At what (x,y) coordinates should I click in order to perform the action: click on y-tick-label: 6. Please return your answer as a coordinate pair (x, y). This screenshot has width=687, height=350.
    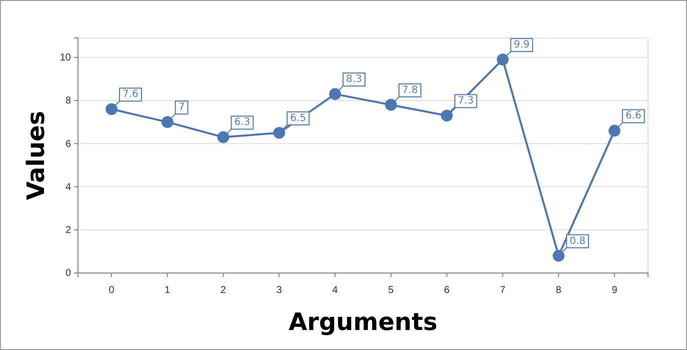
    Looking at the image, I should click on (68, 144).